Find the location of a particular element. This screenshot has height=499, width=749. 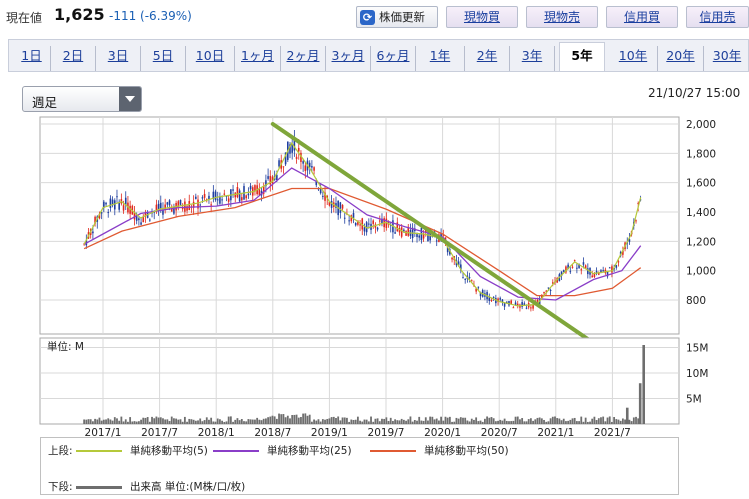

tab-2y: 2年 is located at coordinates (487, 59).